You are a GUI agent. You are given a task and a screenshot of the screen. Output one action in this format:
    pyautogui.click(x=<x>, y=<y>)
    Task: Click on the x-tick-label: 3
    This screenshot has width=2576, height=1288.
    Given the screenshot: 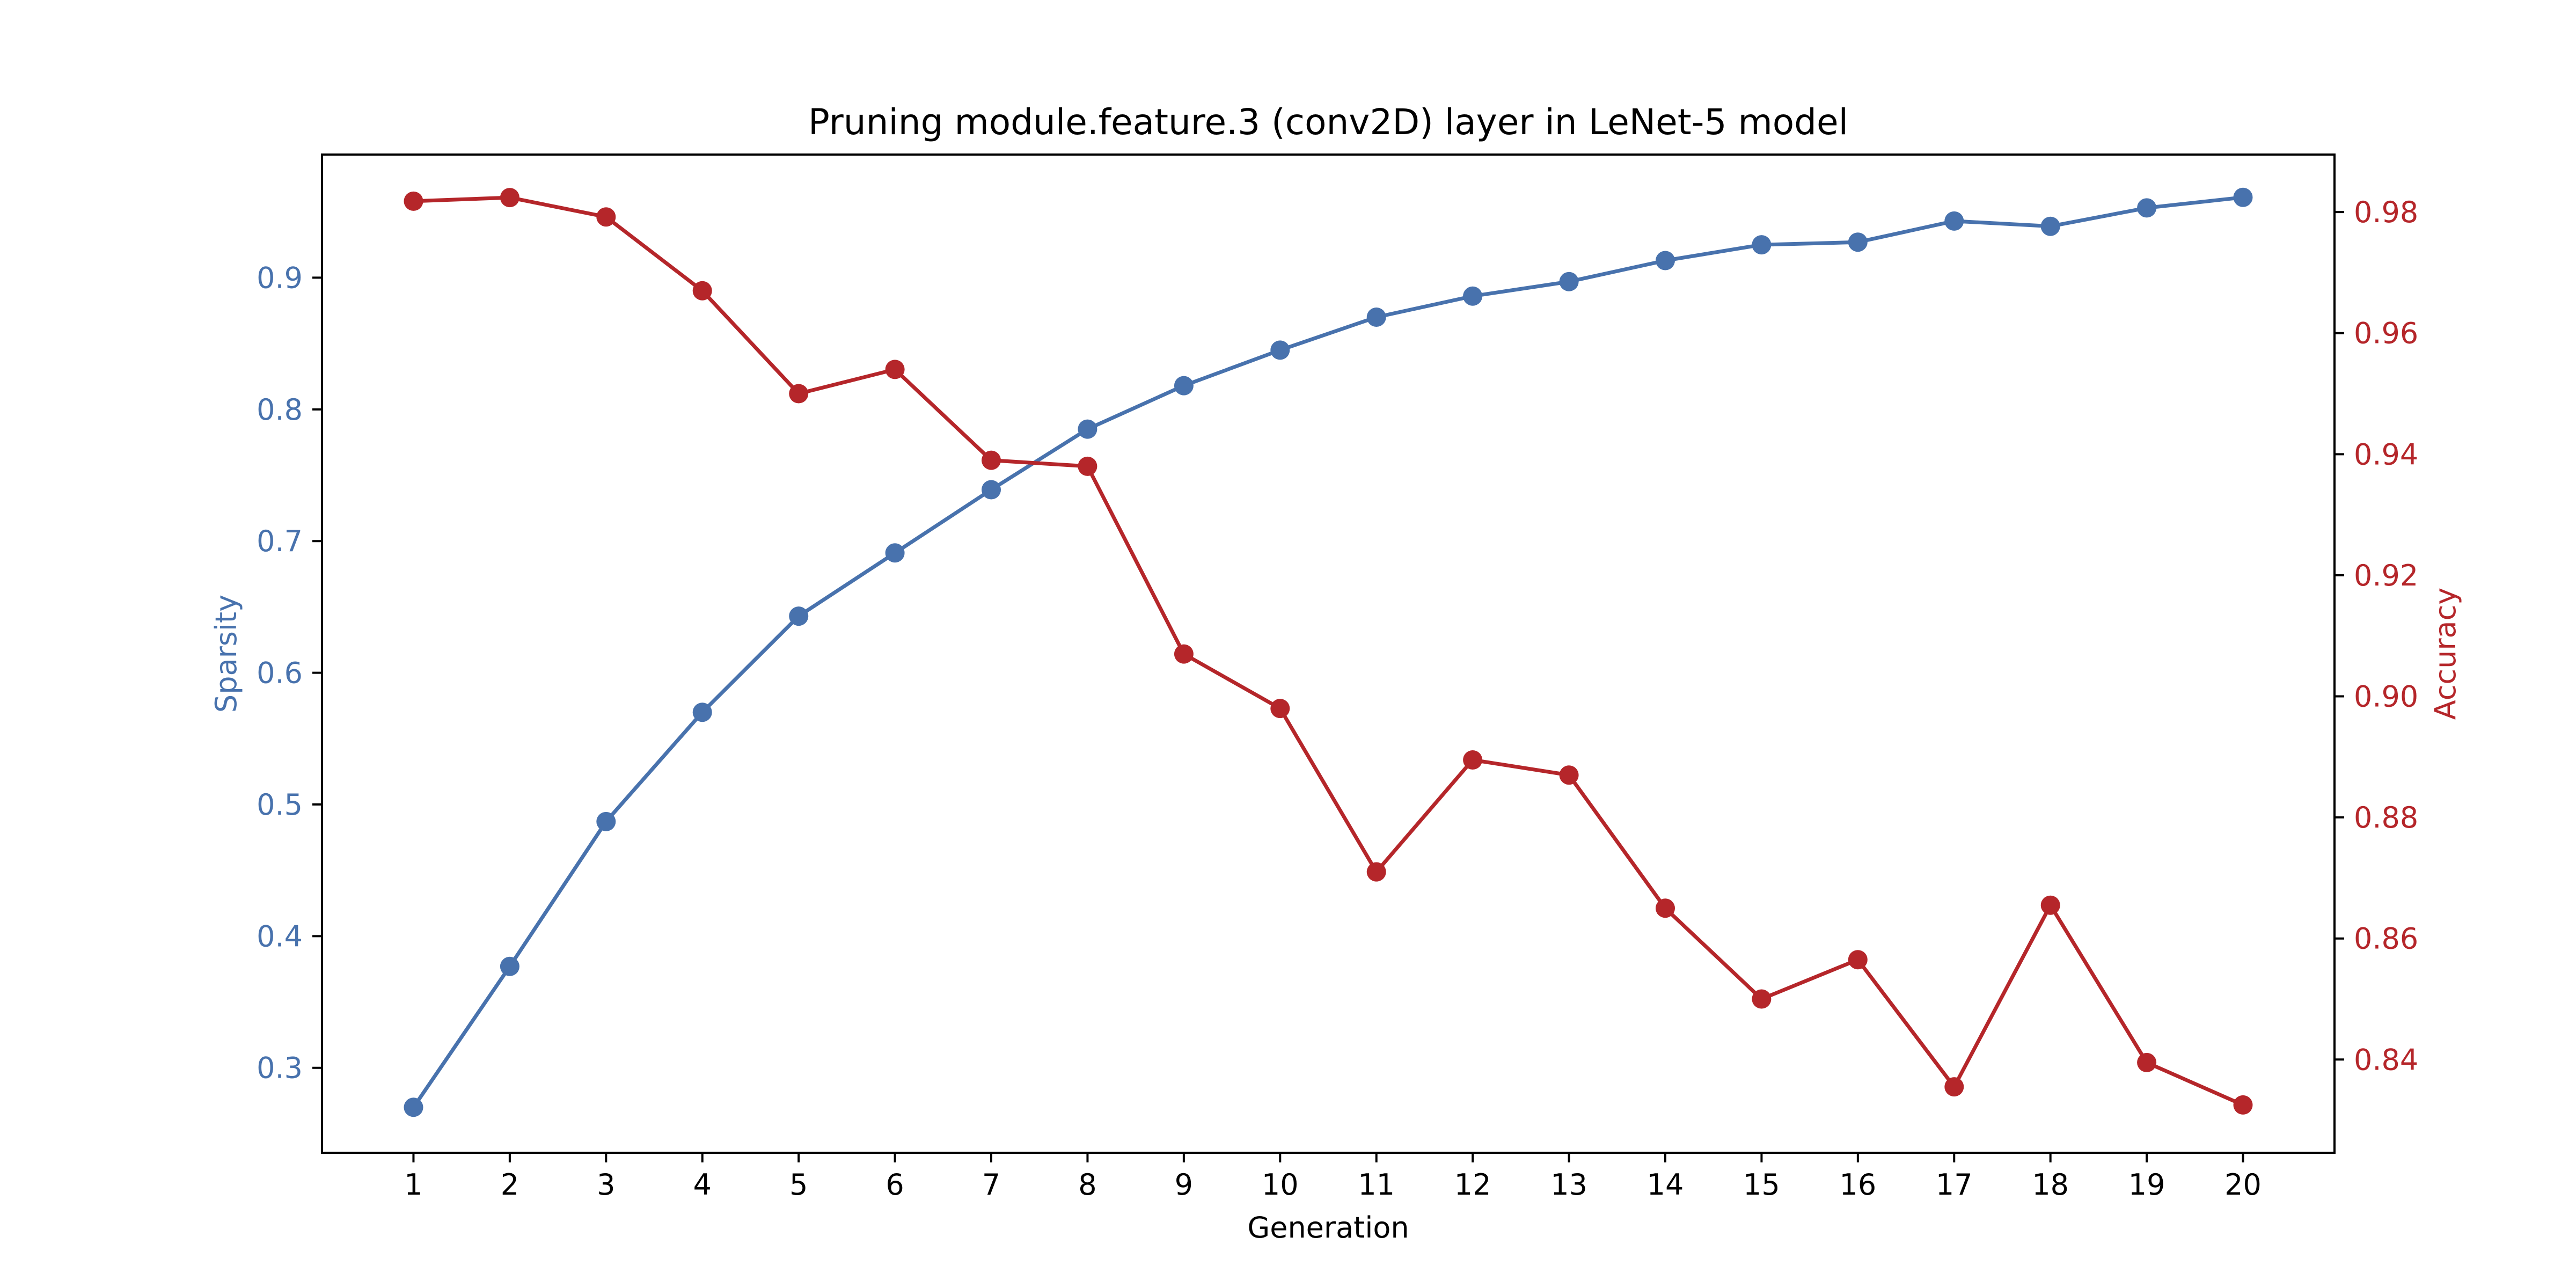 What is the action you would take?
    pyautogui.click(x=606, y=1185)
    